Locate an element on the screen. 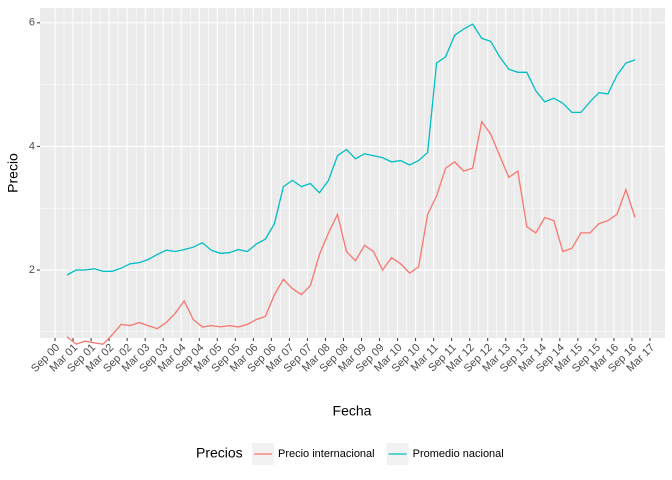 The width and height of the screenshot is (672, 480). legend-label: Promedio nacional is located at coordinates (458, 454).